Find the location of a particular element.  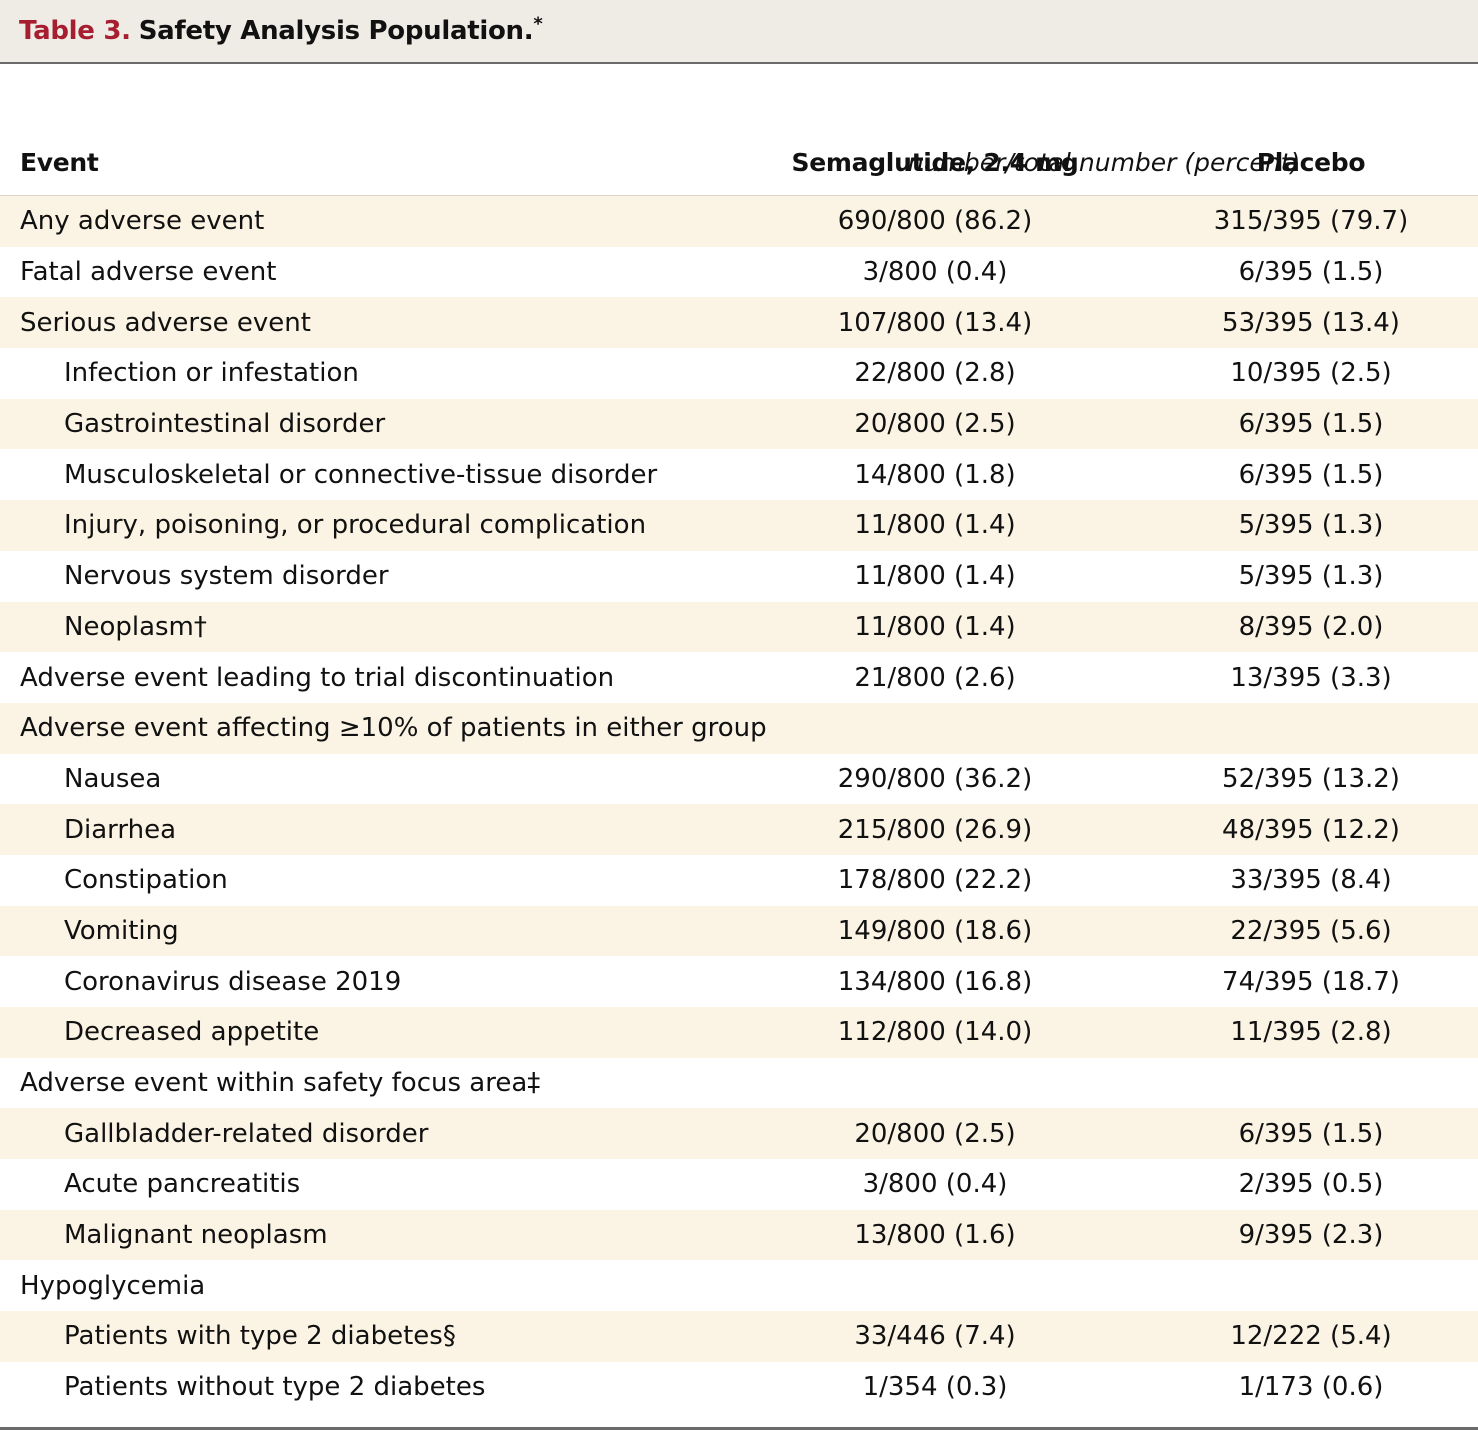

placebo-cell: 13/395 (3.3) is located at coordinates (1311, 677).